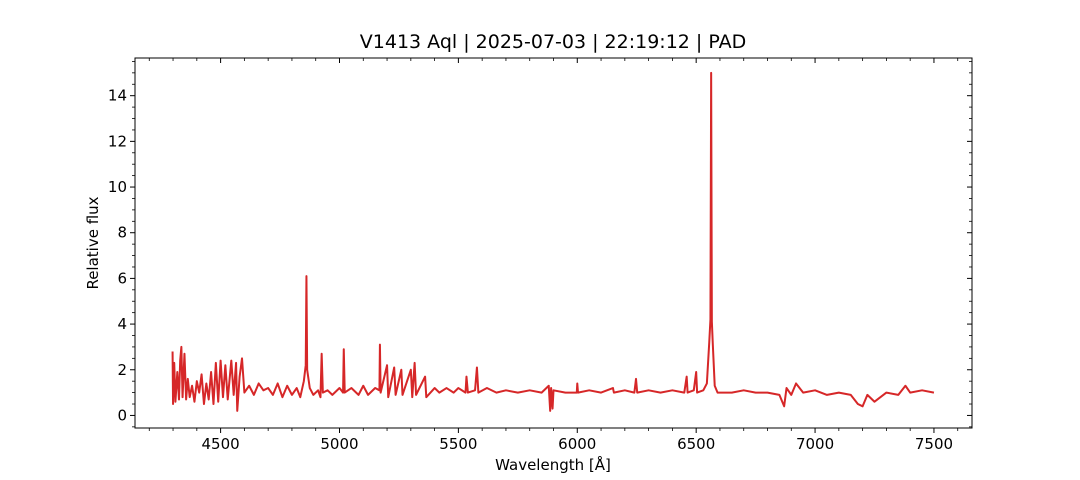  I want to click on x-tick-label: 6500, so click(696, 444).